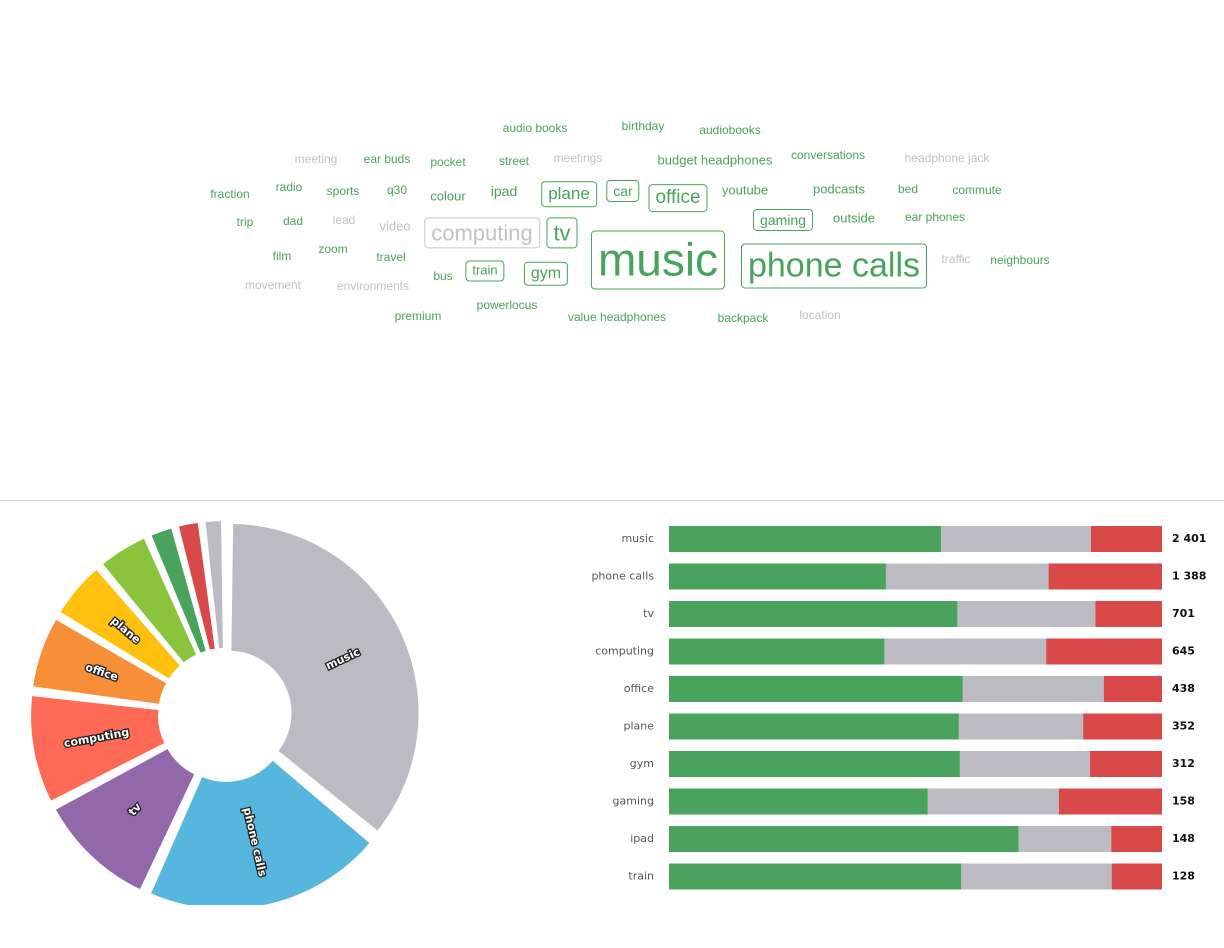 The width and height of the screenshot is (1224, 948). I want to click on word-cloud-term: gym, so click(546, 274).